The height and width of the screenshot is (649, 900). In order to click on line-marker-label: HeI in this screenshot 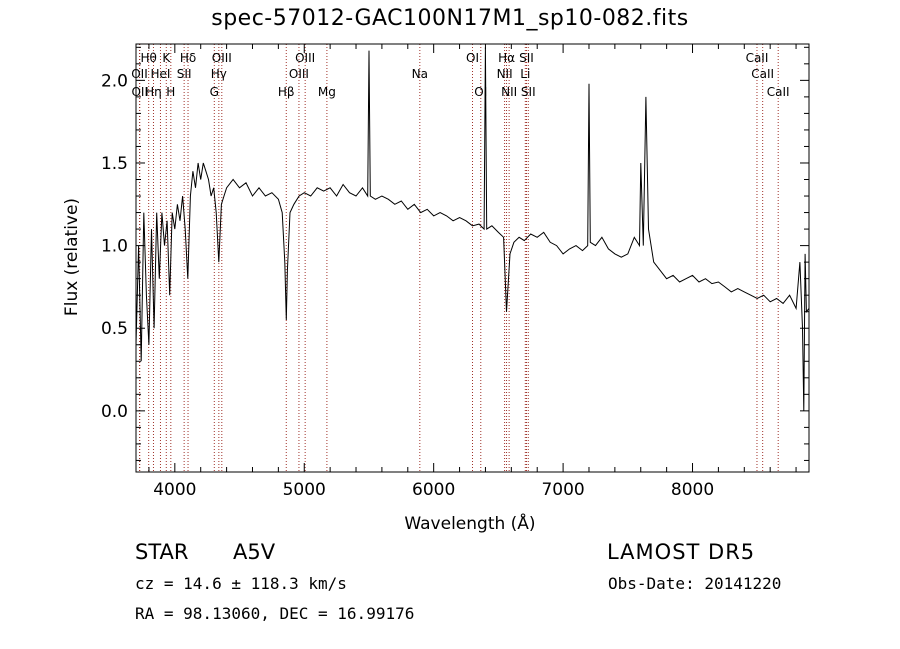, I will do `click(160, 74)`.